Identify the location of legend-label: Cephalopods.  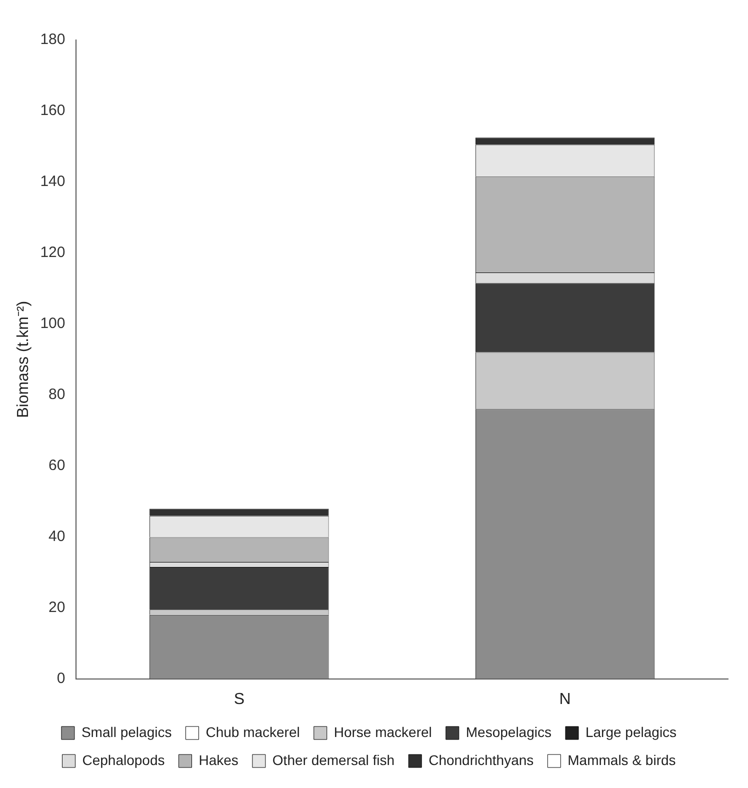
(123, 760).